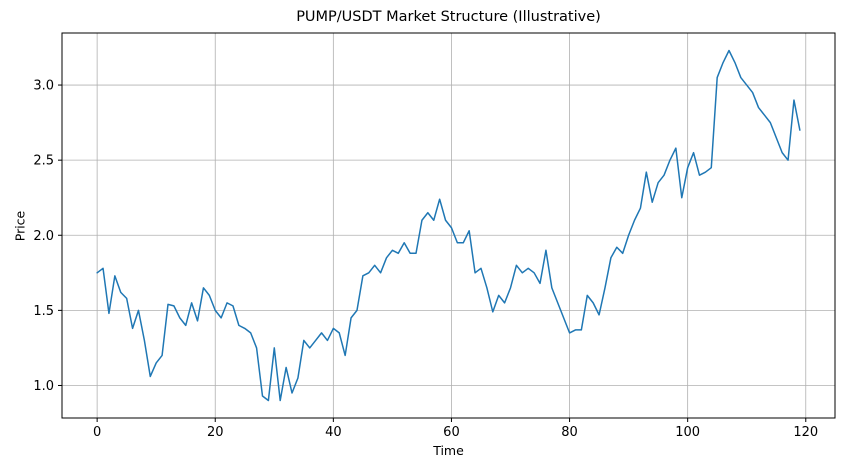  I want to click on x-tick-label: 40, so click(333, 432).